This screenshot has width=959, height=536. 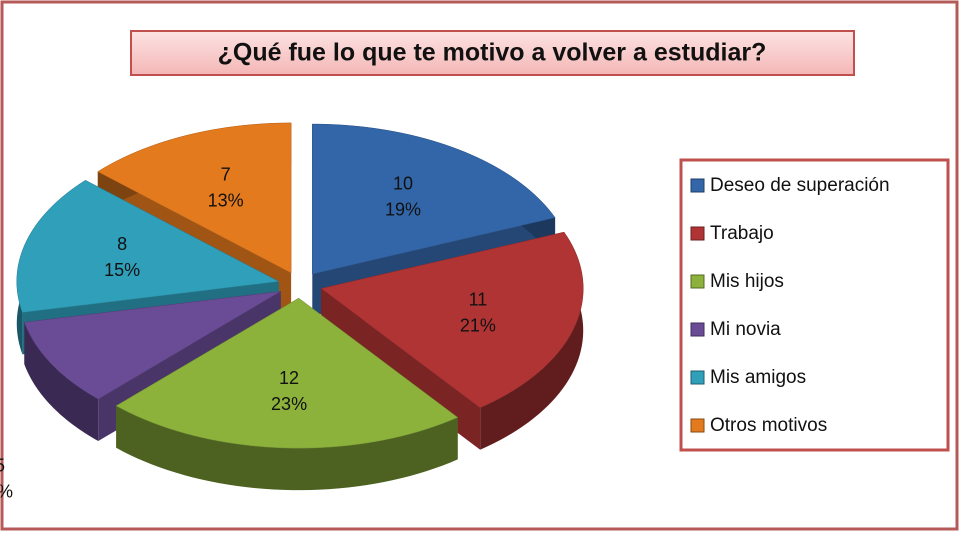 I want to click on legend-label: Mis hijos, so click(x=747, y=281).